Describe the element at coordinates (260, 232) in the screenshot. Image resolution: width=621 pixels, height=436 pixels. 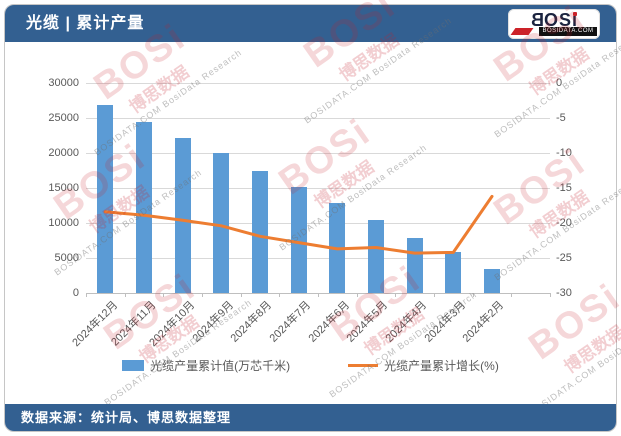
I see `bar-2024年8月` at that location.